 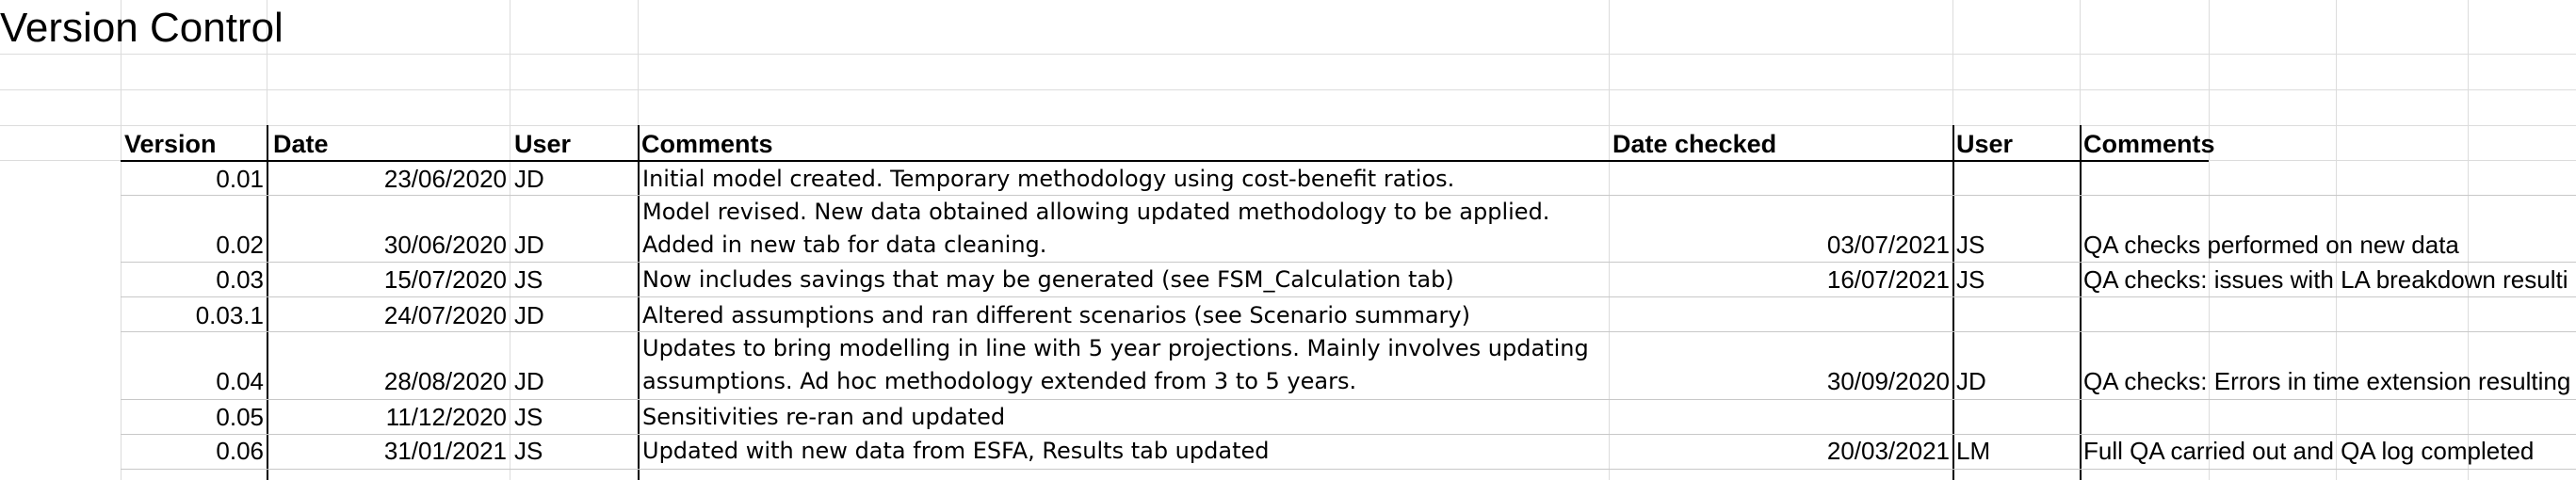 I want to click on cell-date: 23/06/2020, so click(x=445, y=179).